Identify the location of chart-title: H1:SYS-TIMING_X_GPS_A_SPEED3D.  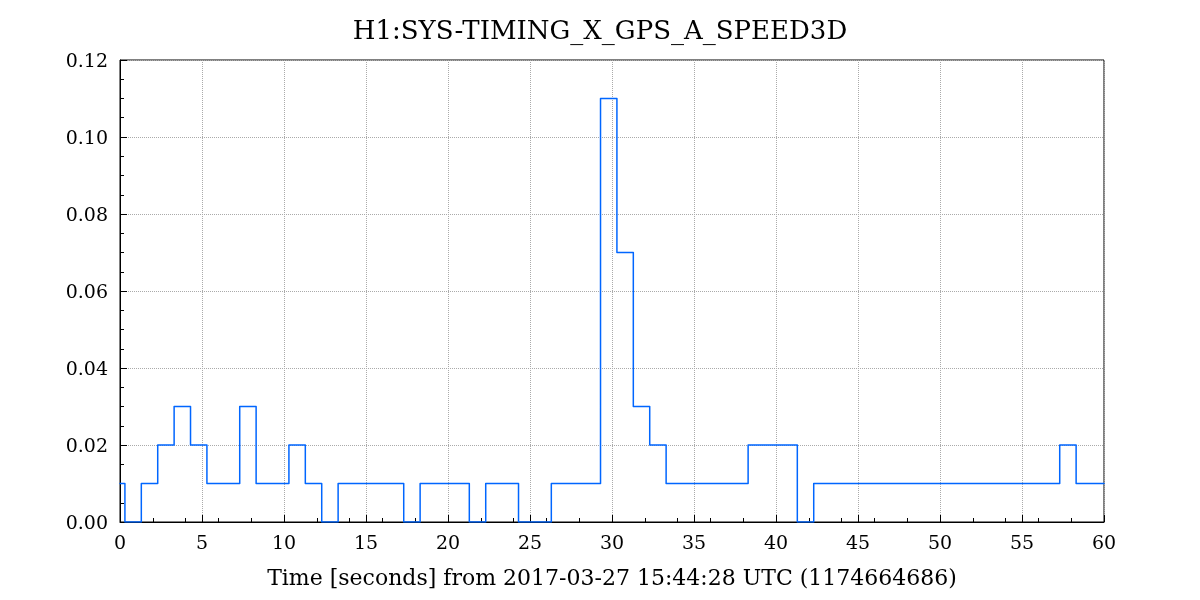
(600, 30).